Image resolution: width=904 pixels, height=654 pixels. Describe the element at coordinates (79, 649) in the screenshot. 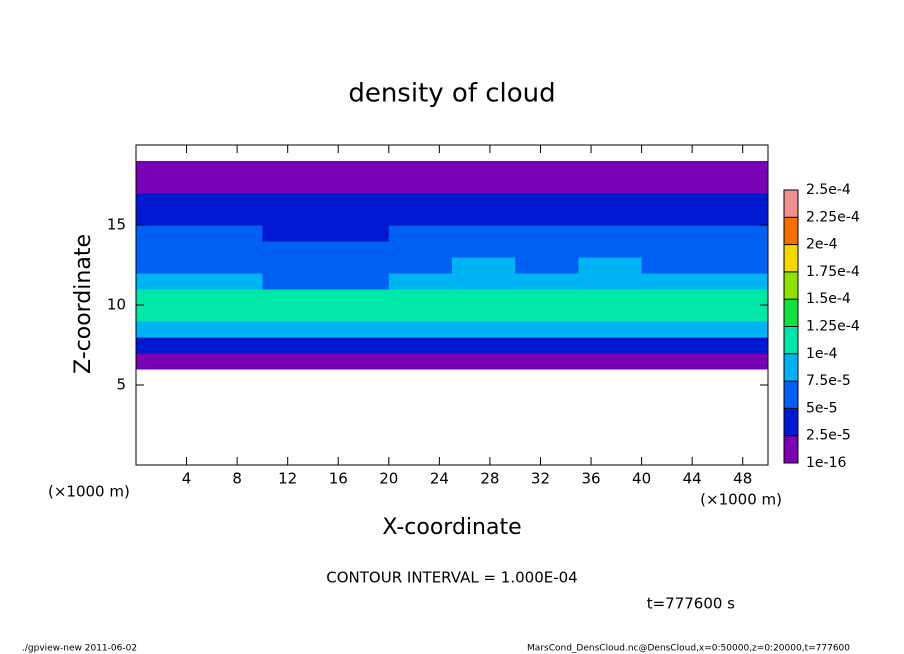

I see `footer-left: ./gpview-new 2011-06-02` at that location.